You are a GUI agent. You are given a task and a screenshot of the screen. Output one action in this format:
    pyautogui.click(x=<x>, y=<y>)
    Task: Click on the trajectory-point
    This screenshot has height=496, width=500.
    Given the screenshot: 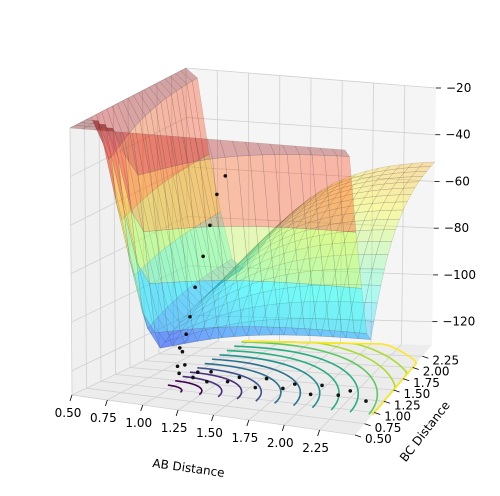 What is the action you would take?
    pyautogui.click(x=195, y=287)
    